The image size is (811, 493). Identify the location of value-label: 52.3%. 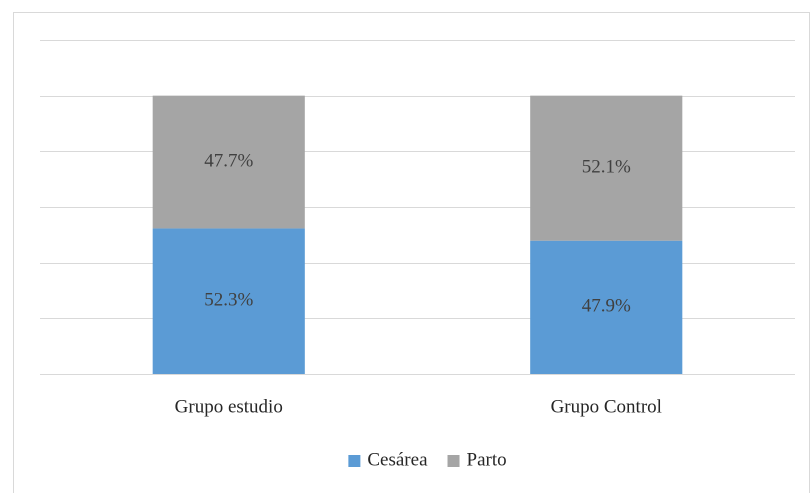
(228, 300).